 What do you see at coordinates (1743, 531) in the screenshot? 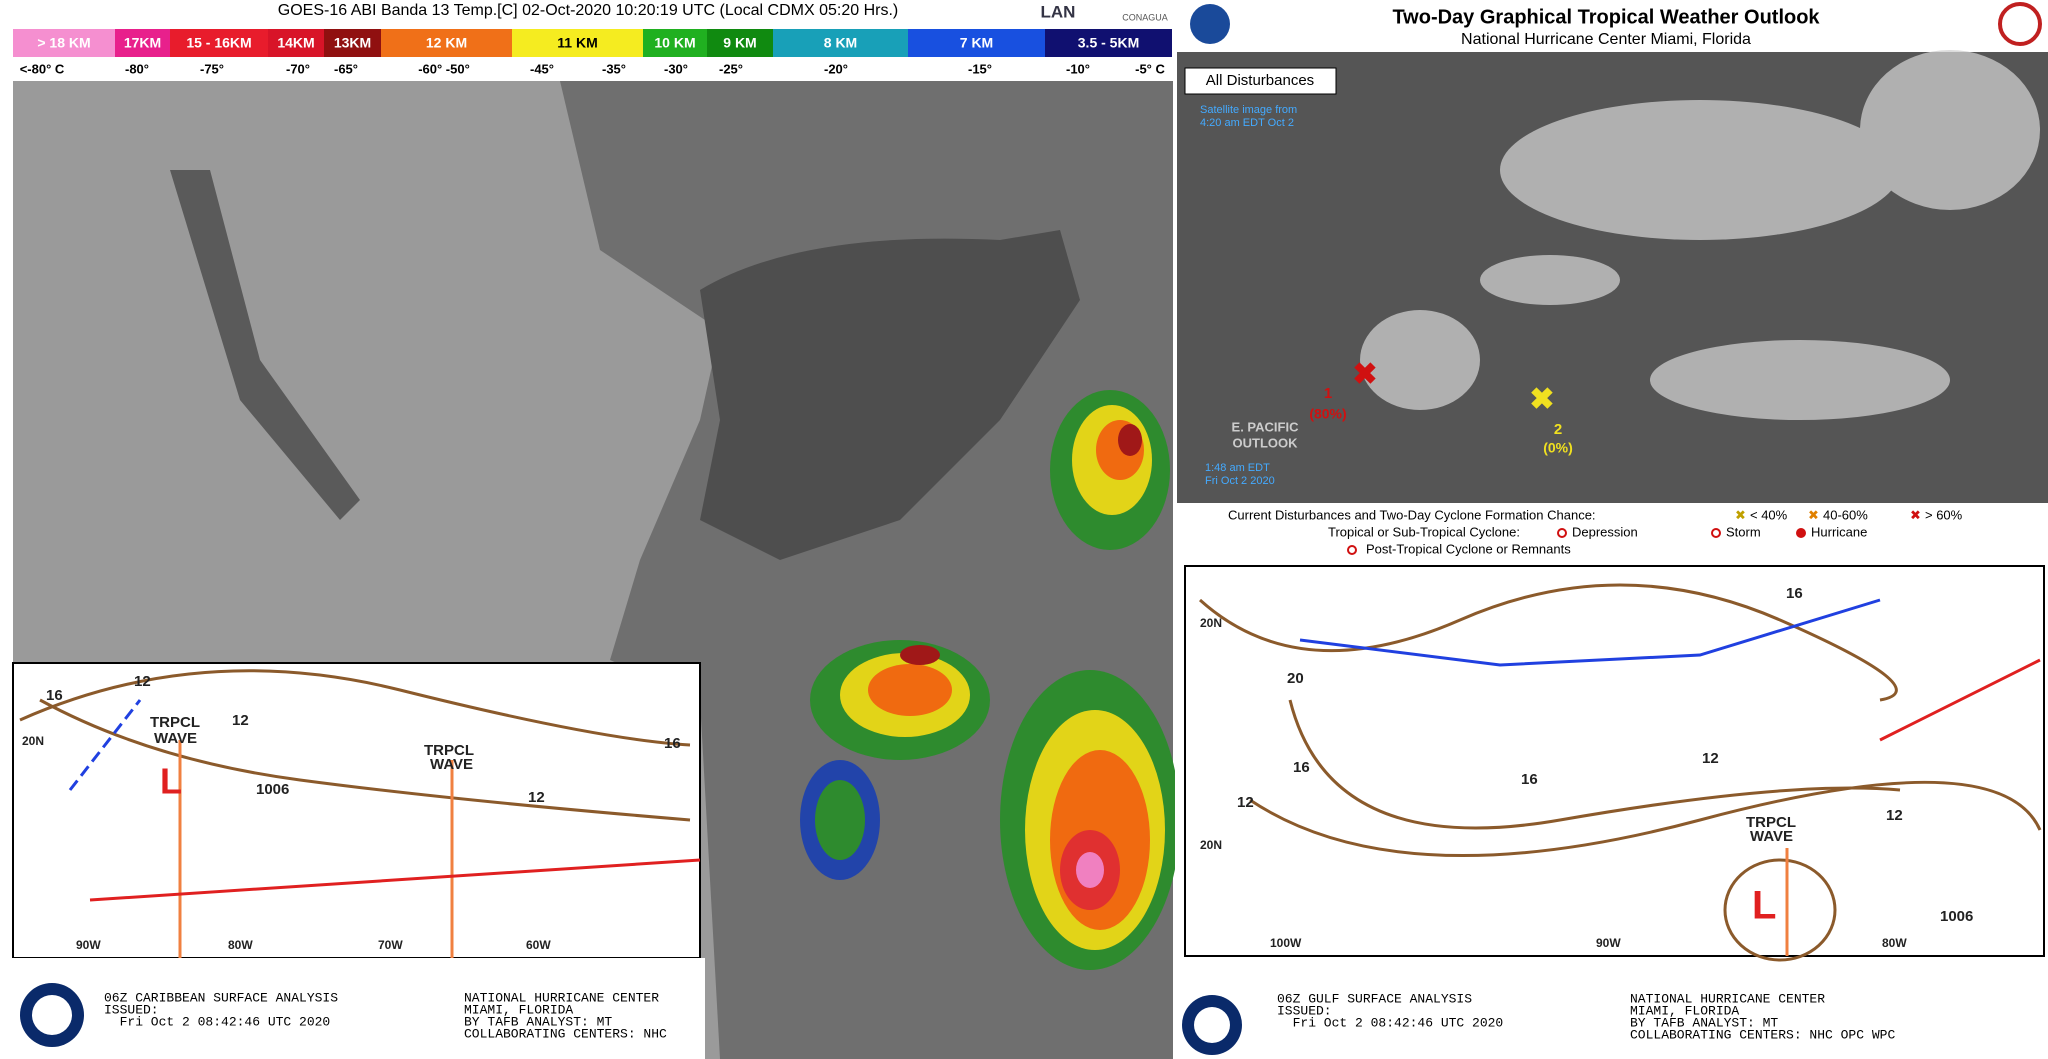
I see `legend-text: Storm` at bounding box center [1743, 531].